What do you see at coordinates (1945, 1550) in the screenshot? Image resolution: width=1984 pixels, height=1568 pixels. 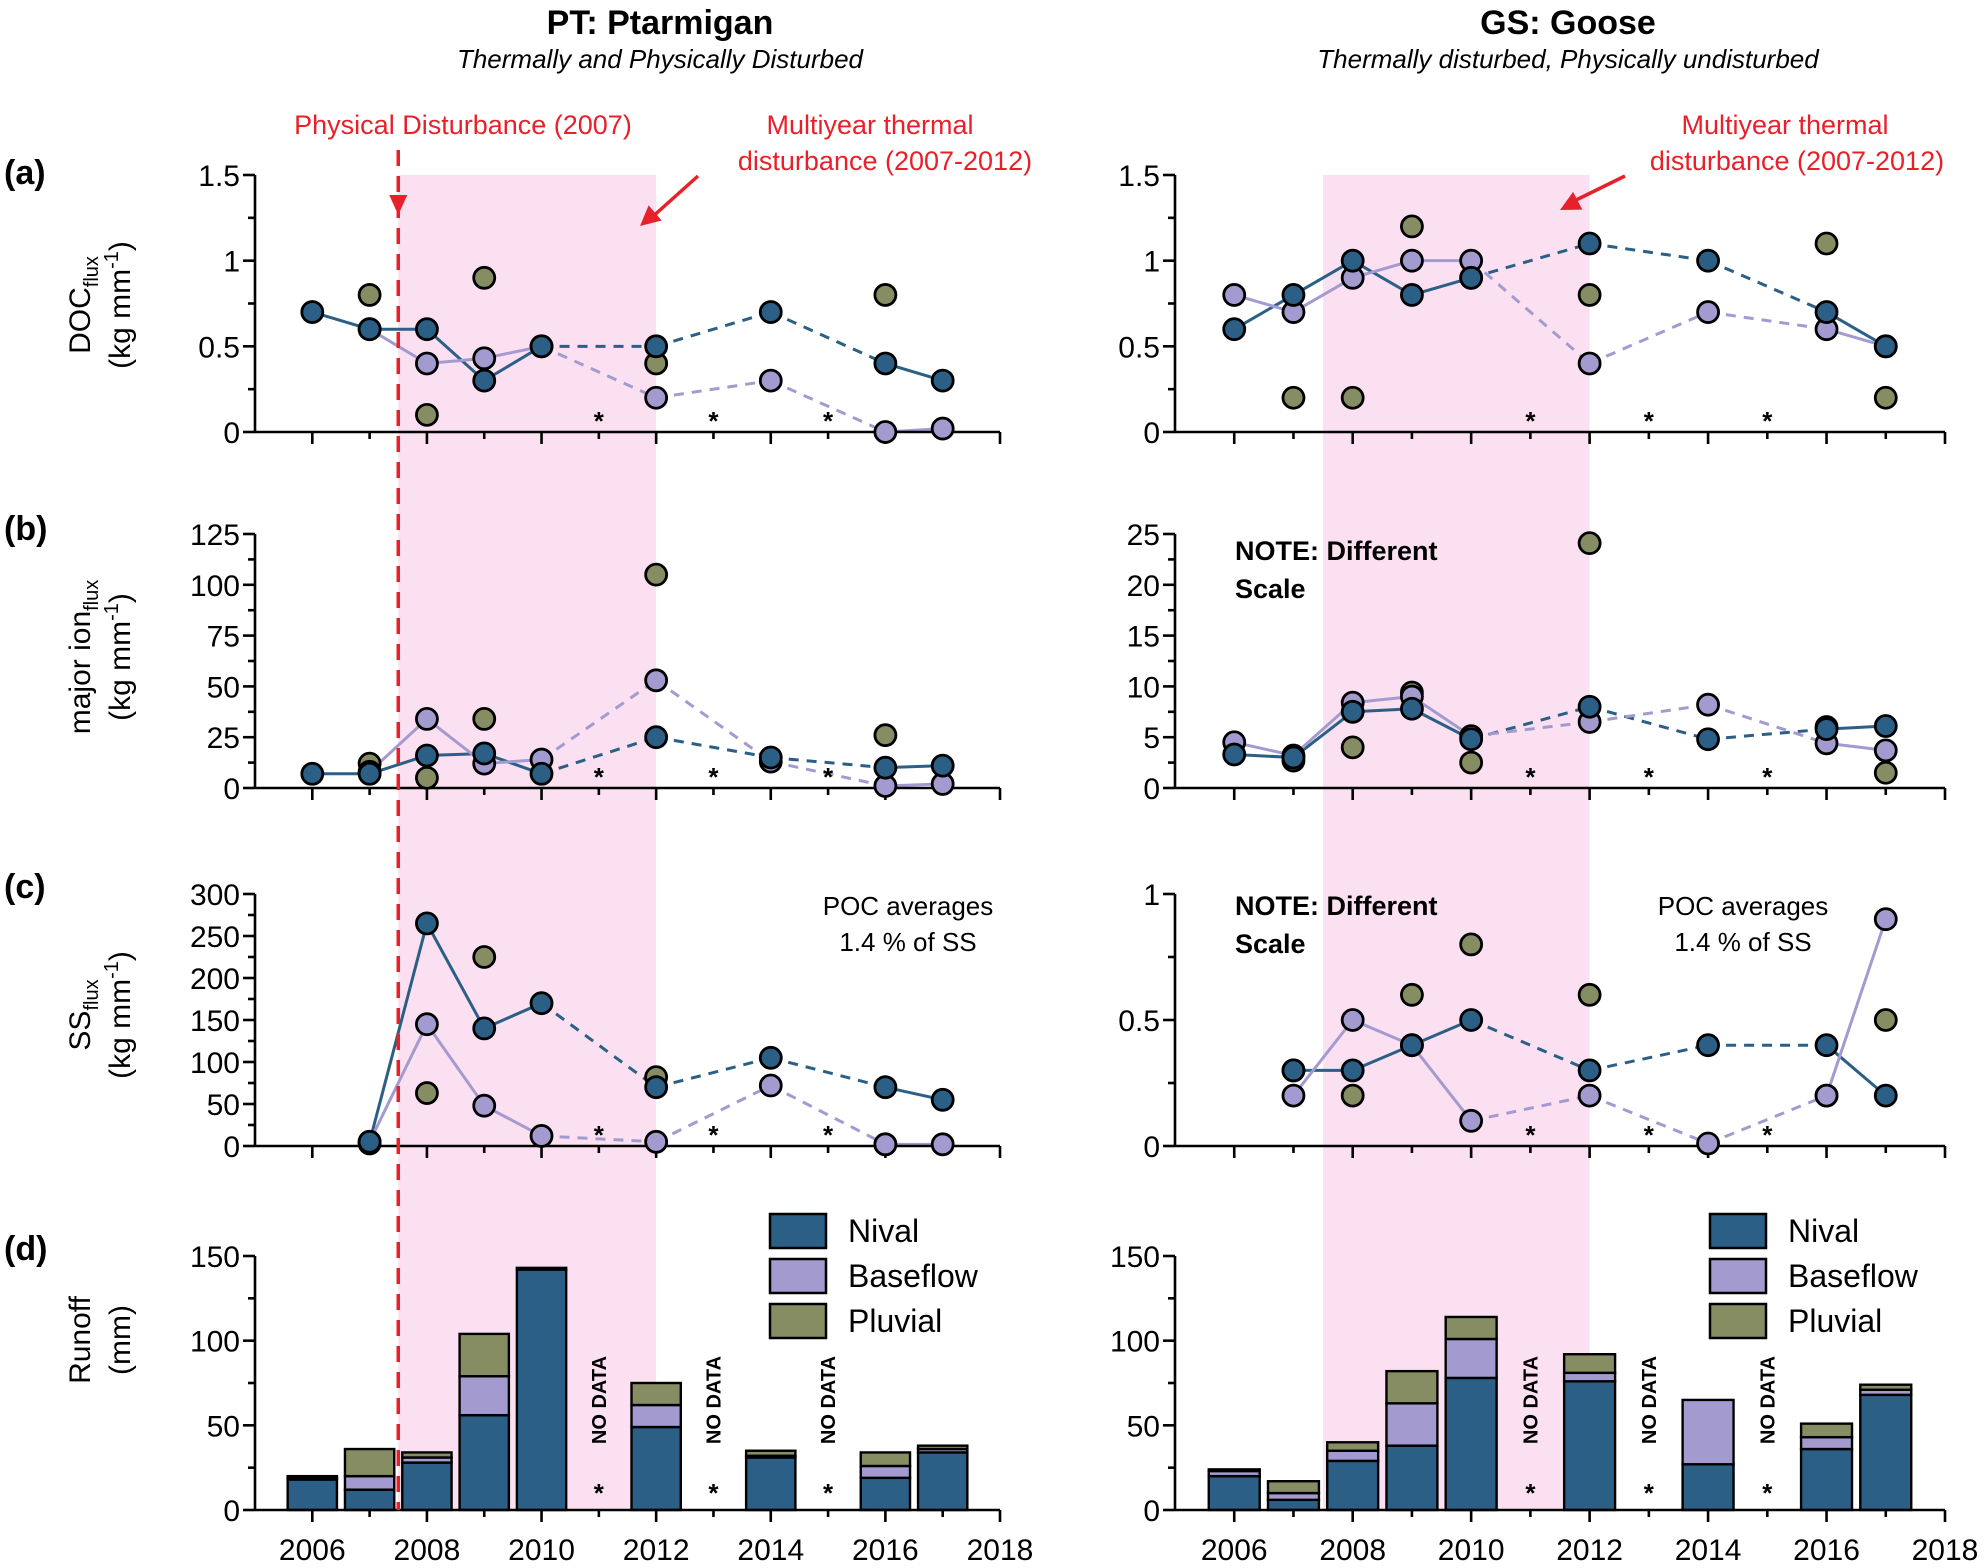 I see `x-tick-label-d-gs: 2018` at bounding box center [1945, 1550].